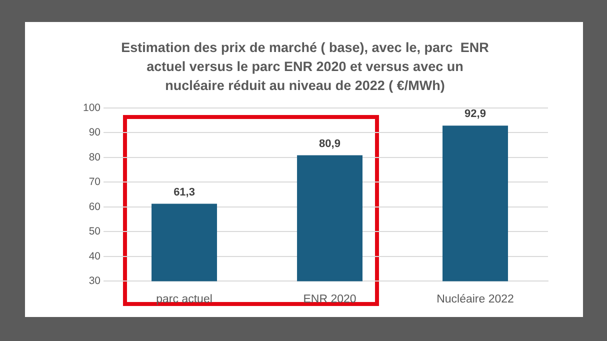 The image size is (607, 341). What do you see at coordinates (94, 182) in the screenshot?
I see `y-tick-label: 70` at bounding box center [94, 182].